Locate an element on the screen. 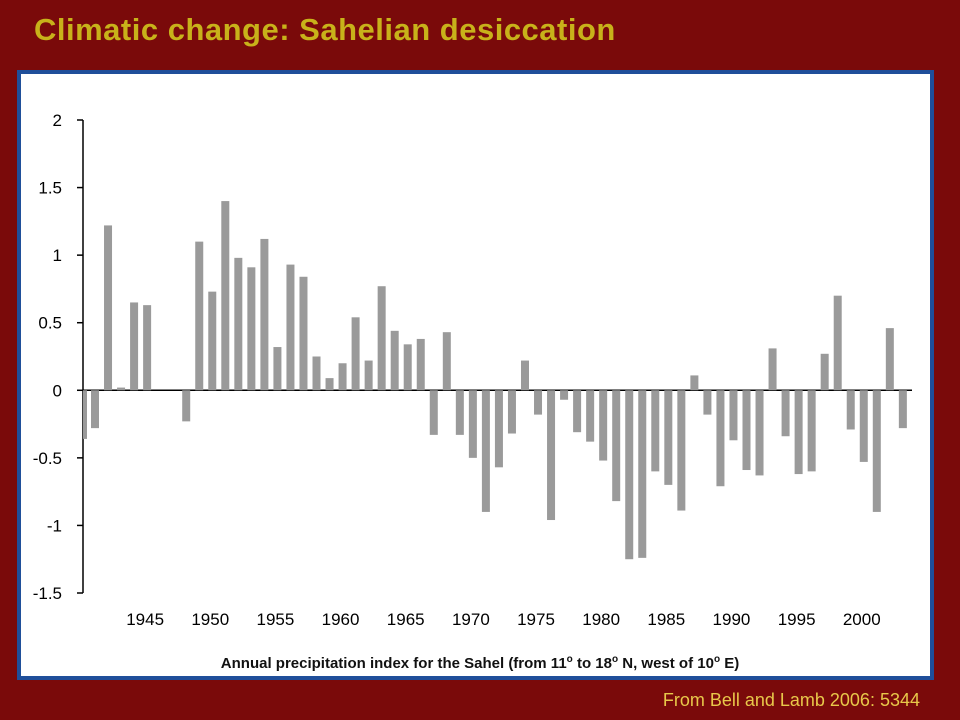 Image resolution: width=960 pixels, height=720 pixels. bar-1997 is located at coordinates (824, 372).